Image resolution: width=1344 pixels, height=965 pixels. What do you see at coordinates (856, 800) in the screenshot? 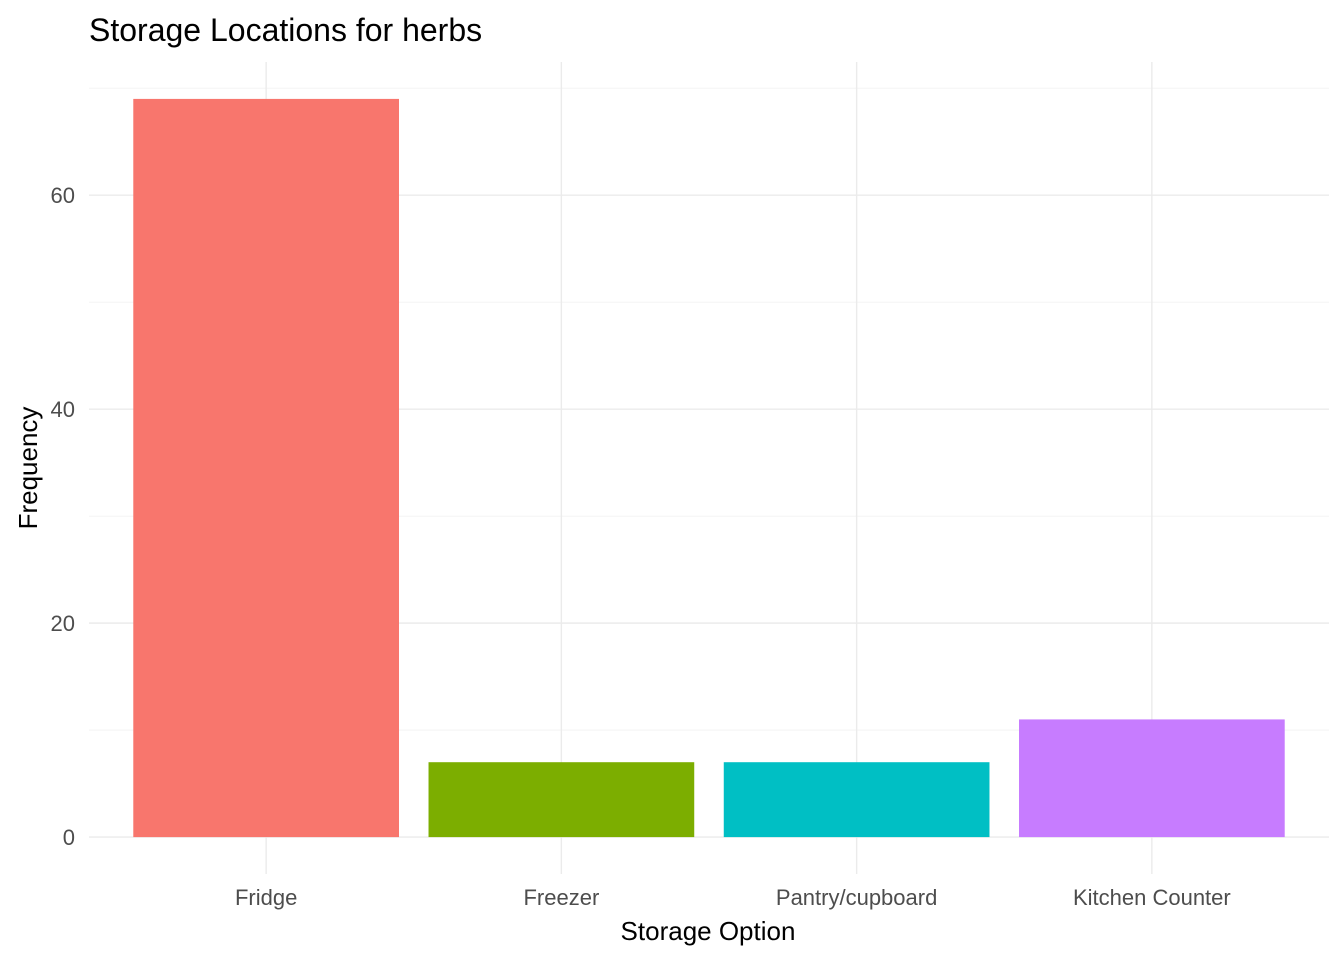
I see `bar-pantry-cupboard` at bounding box center [856, 800].